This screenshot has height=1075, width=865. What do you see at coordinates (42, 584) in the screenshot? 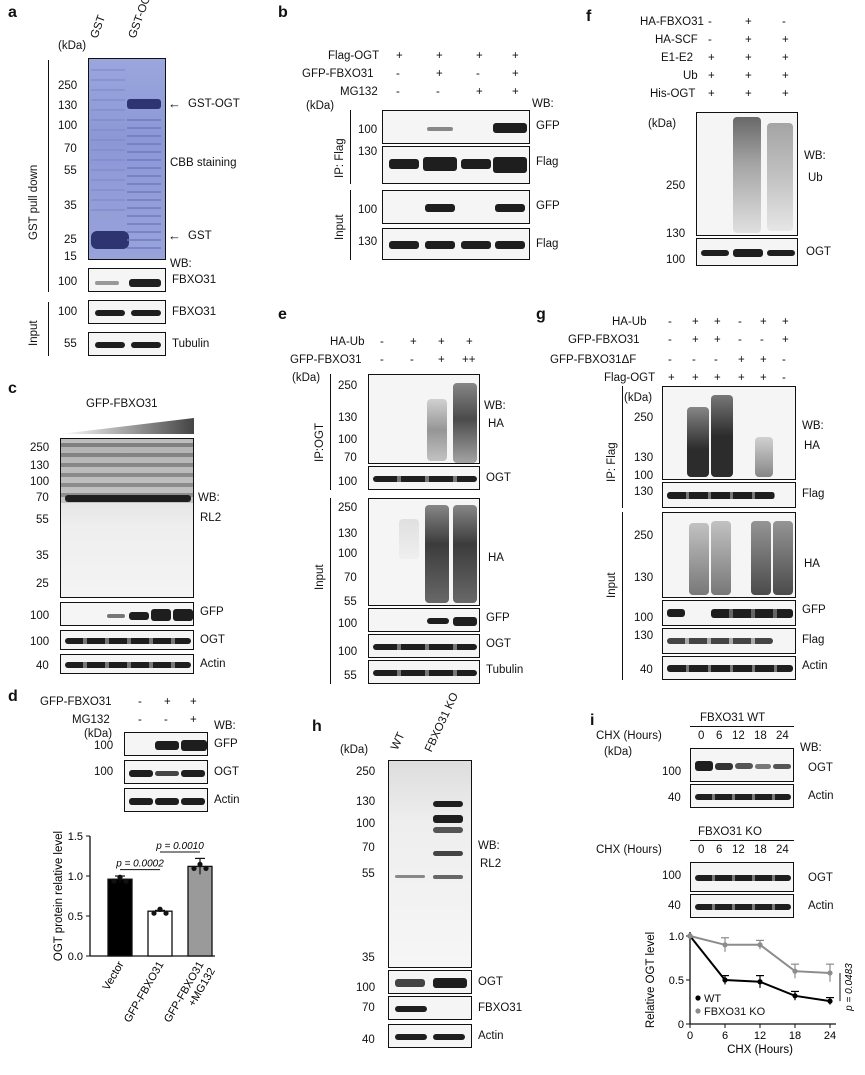
I see `mw-label: 25` at bounding box center [42, 584].